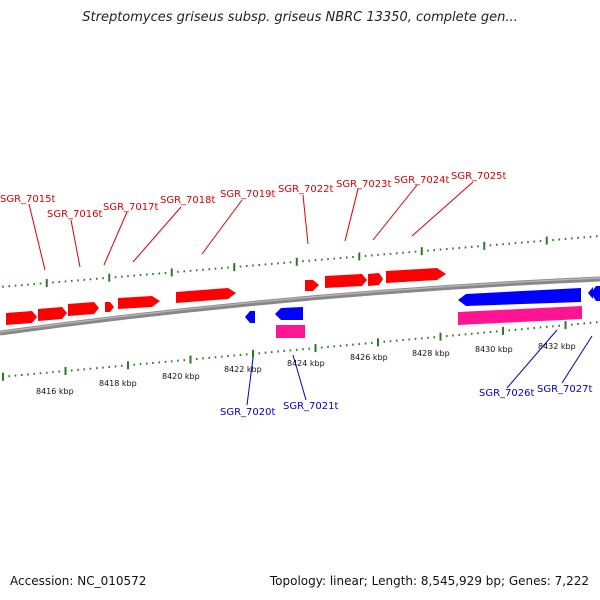  I want to click on genome-backbone-highlight, so click(300, 305).